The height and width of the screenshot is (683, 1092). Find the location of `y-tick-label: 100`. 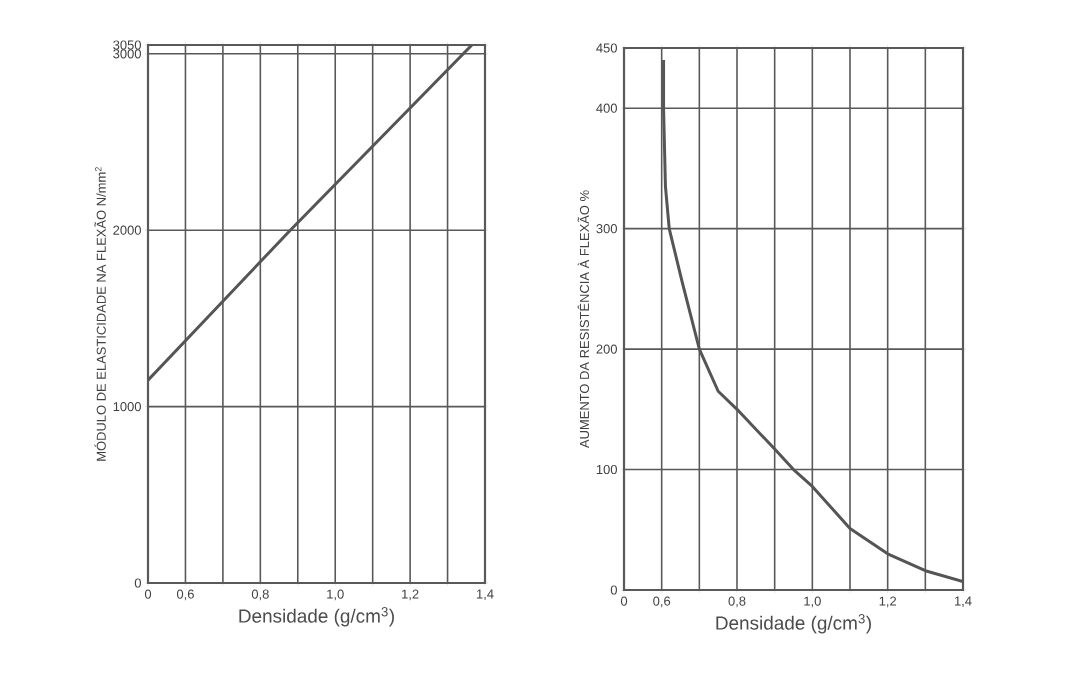

y-tick-label: 100 is located at coordinates (606, 469).